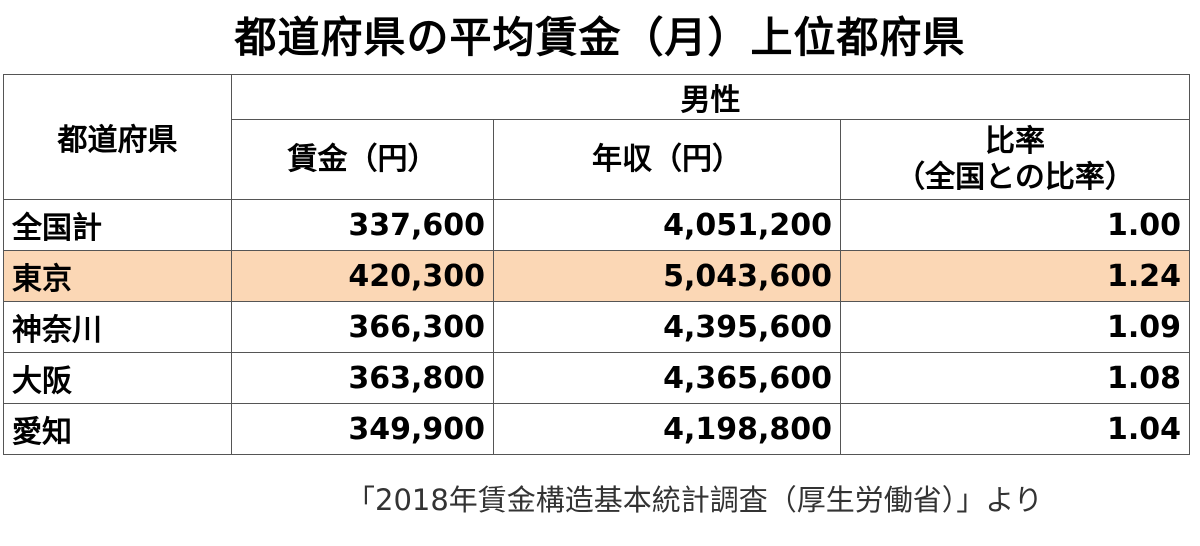  I want to click on row-wage: 337,600, so click(362, 225).